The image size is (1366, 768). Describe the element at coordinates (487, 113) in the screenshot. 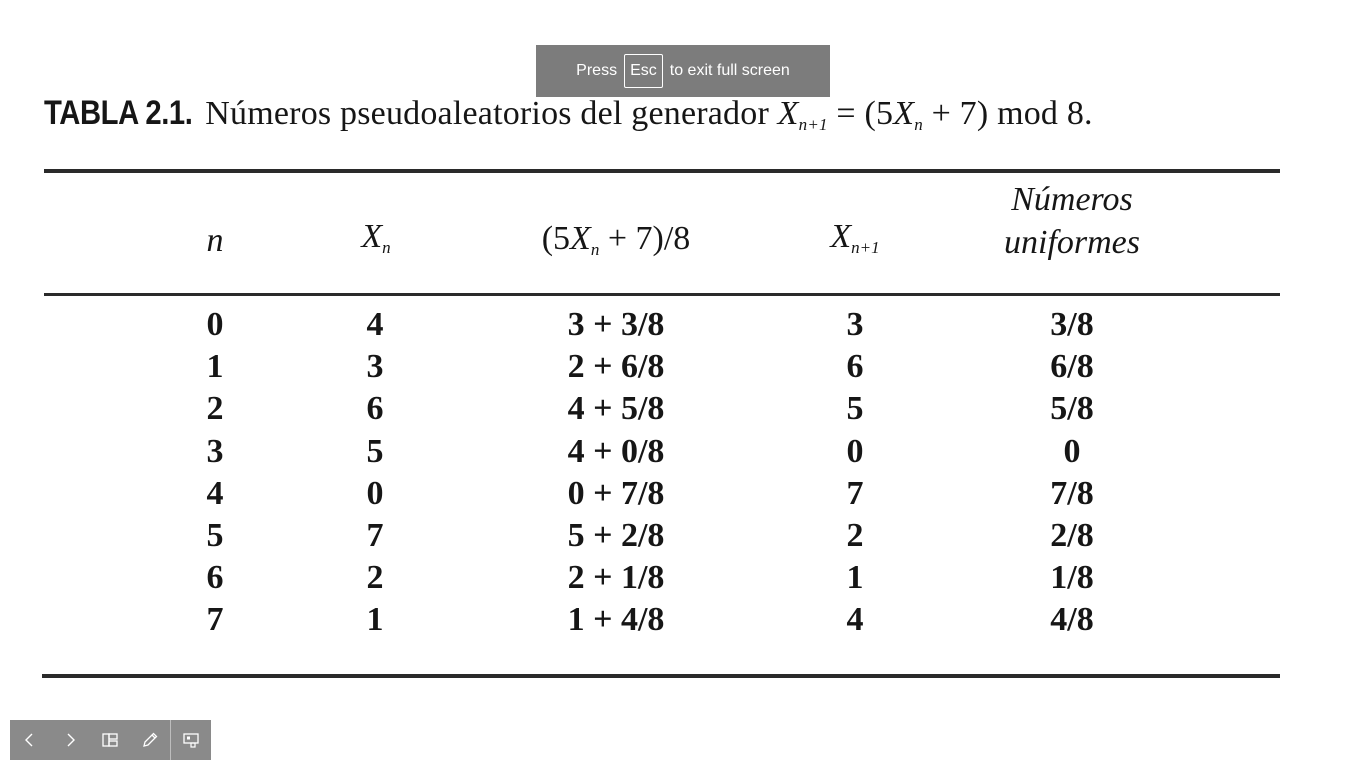

I see `caption-description: Números pseudoaleatorios del generador` at that location.